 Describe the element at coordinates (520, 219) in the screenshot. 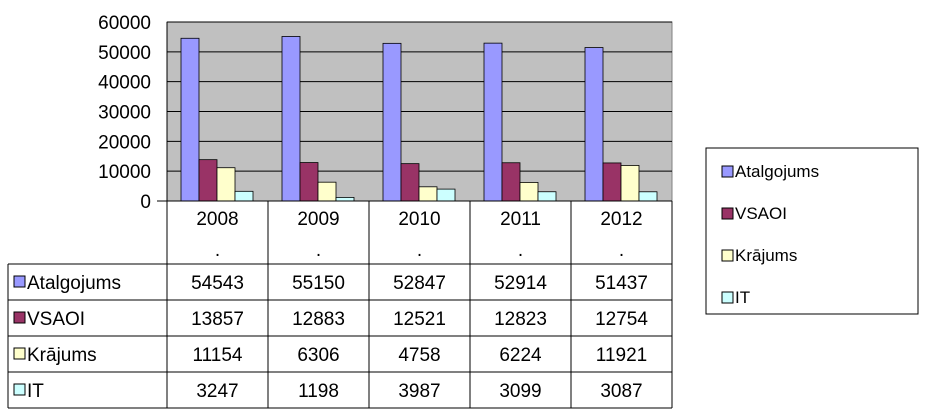

I see `x-tick-label: 2011` at that location.